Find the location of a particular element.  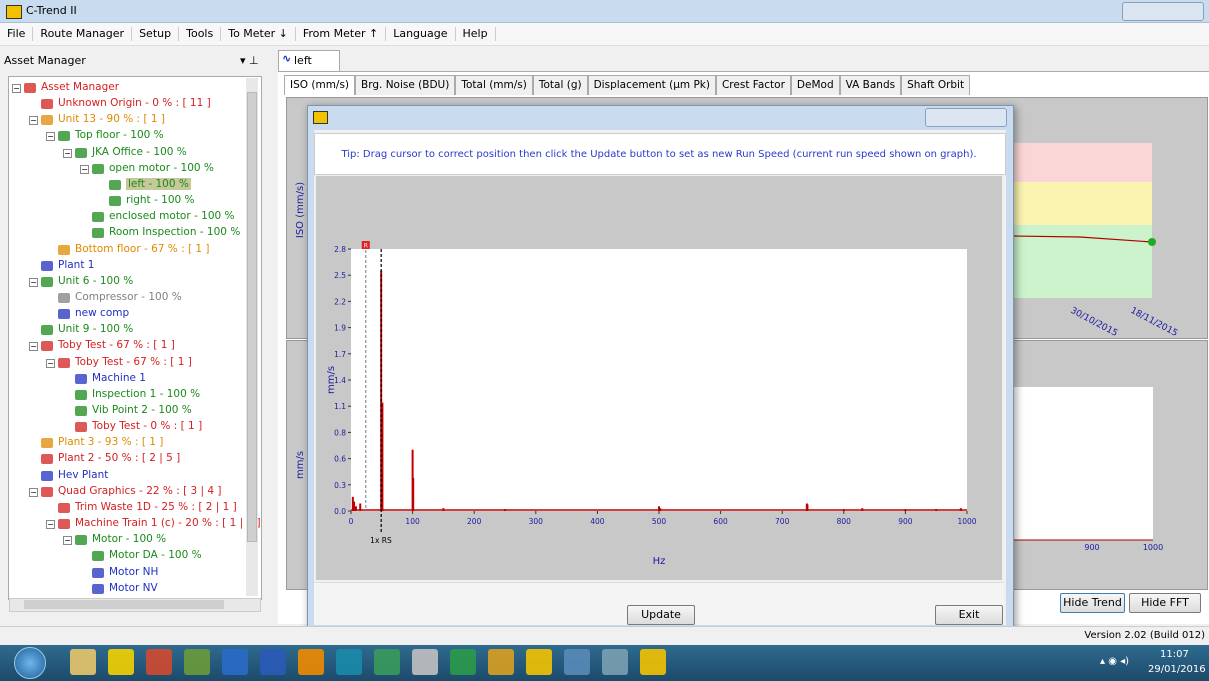

measurement-tab: VA Bands is located at coordinates (870, 85).